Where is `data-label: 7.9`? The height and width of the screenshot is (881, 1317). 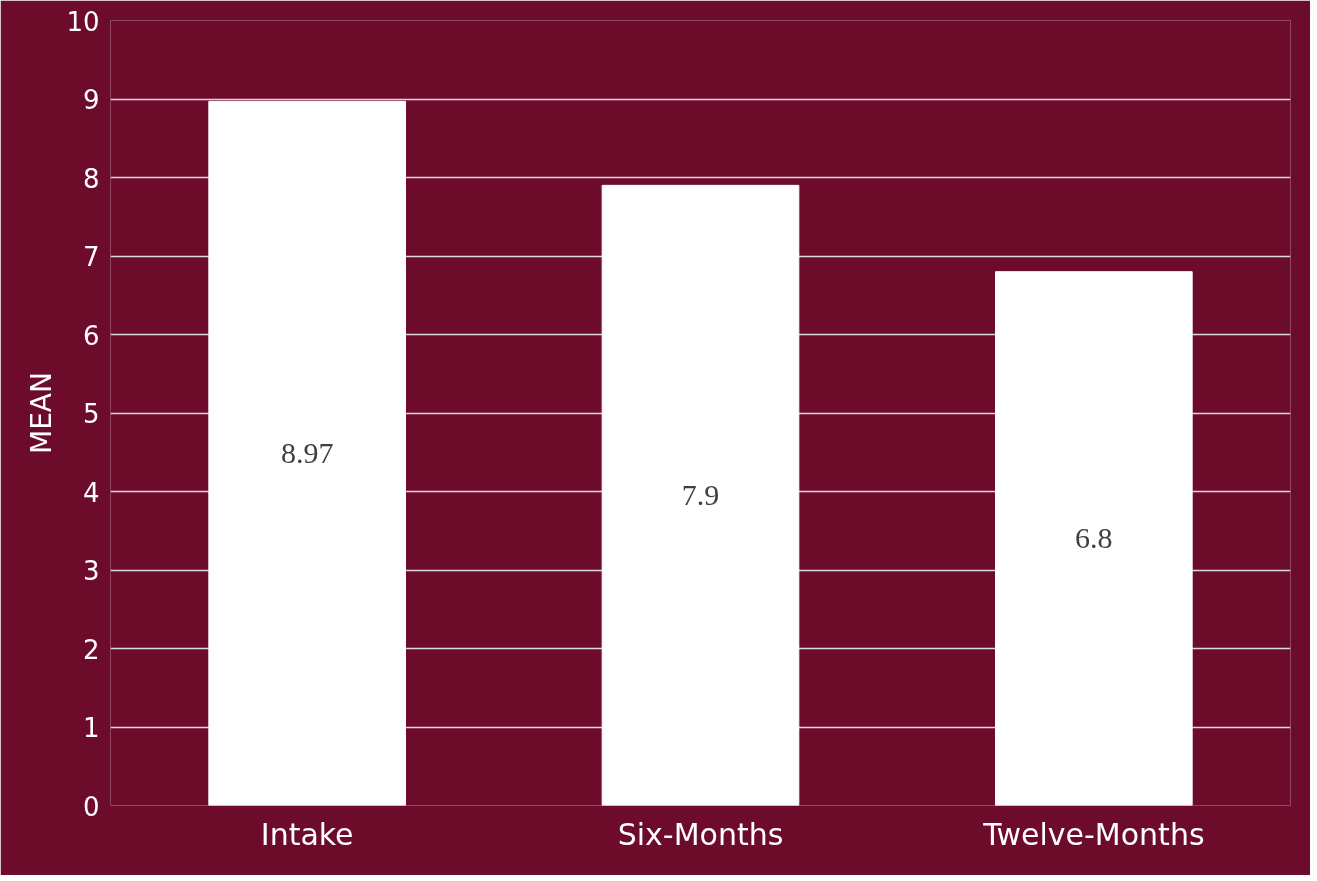 data-label: 7.9 is located at coordinates (700, 494).